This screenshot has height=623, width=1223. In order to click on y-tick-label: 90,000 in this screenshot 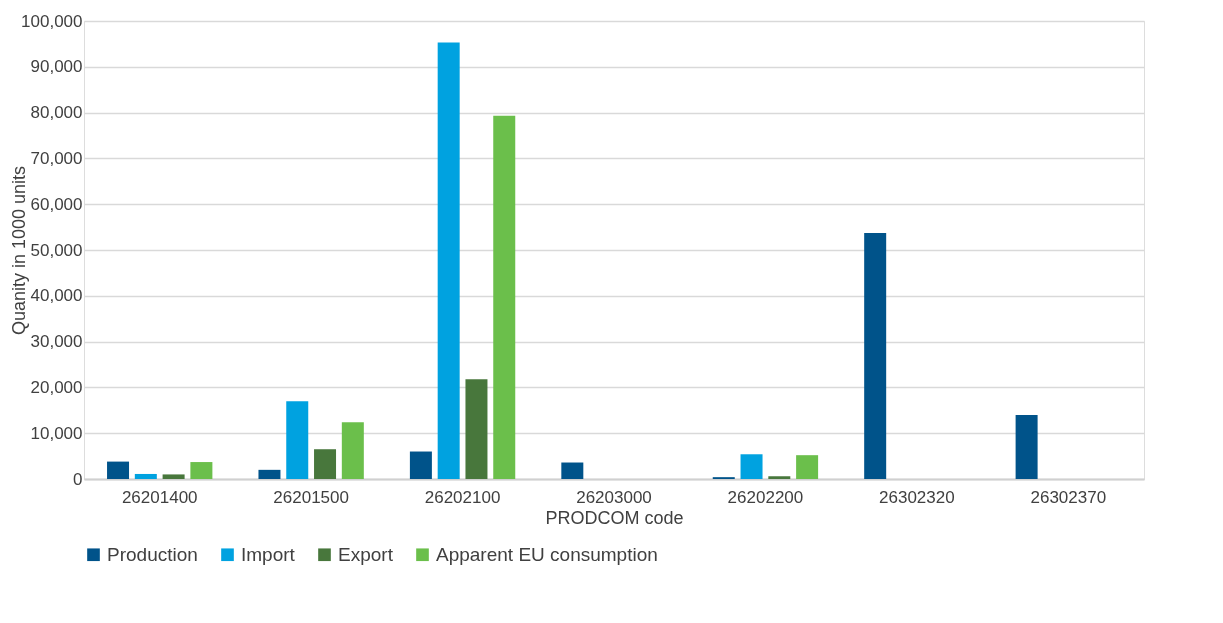, I will do `click(56, 67)`.